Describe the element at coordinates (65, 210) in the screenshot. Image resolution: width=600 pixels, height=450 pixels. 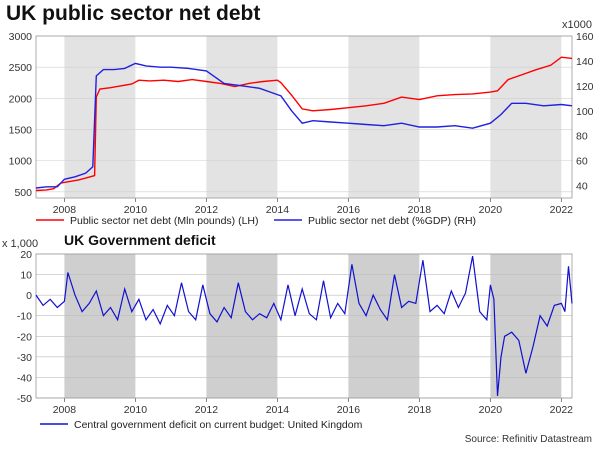
I see `debt-x-tick-label: 2008` at that location.